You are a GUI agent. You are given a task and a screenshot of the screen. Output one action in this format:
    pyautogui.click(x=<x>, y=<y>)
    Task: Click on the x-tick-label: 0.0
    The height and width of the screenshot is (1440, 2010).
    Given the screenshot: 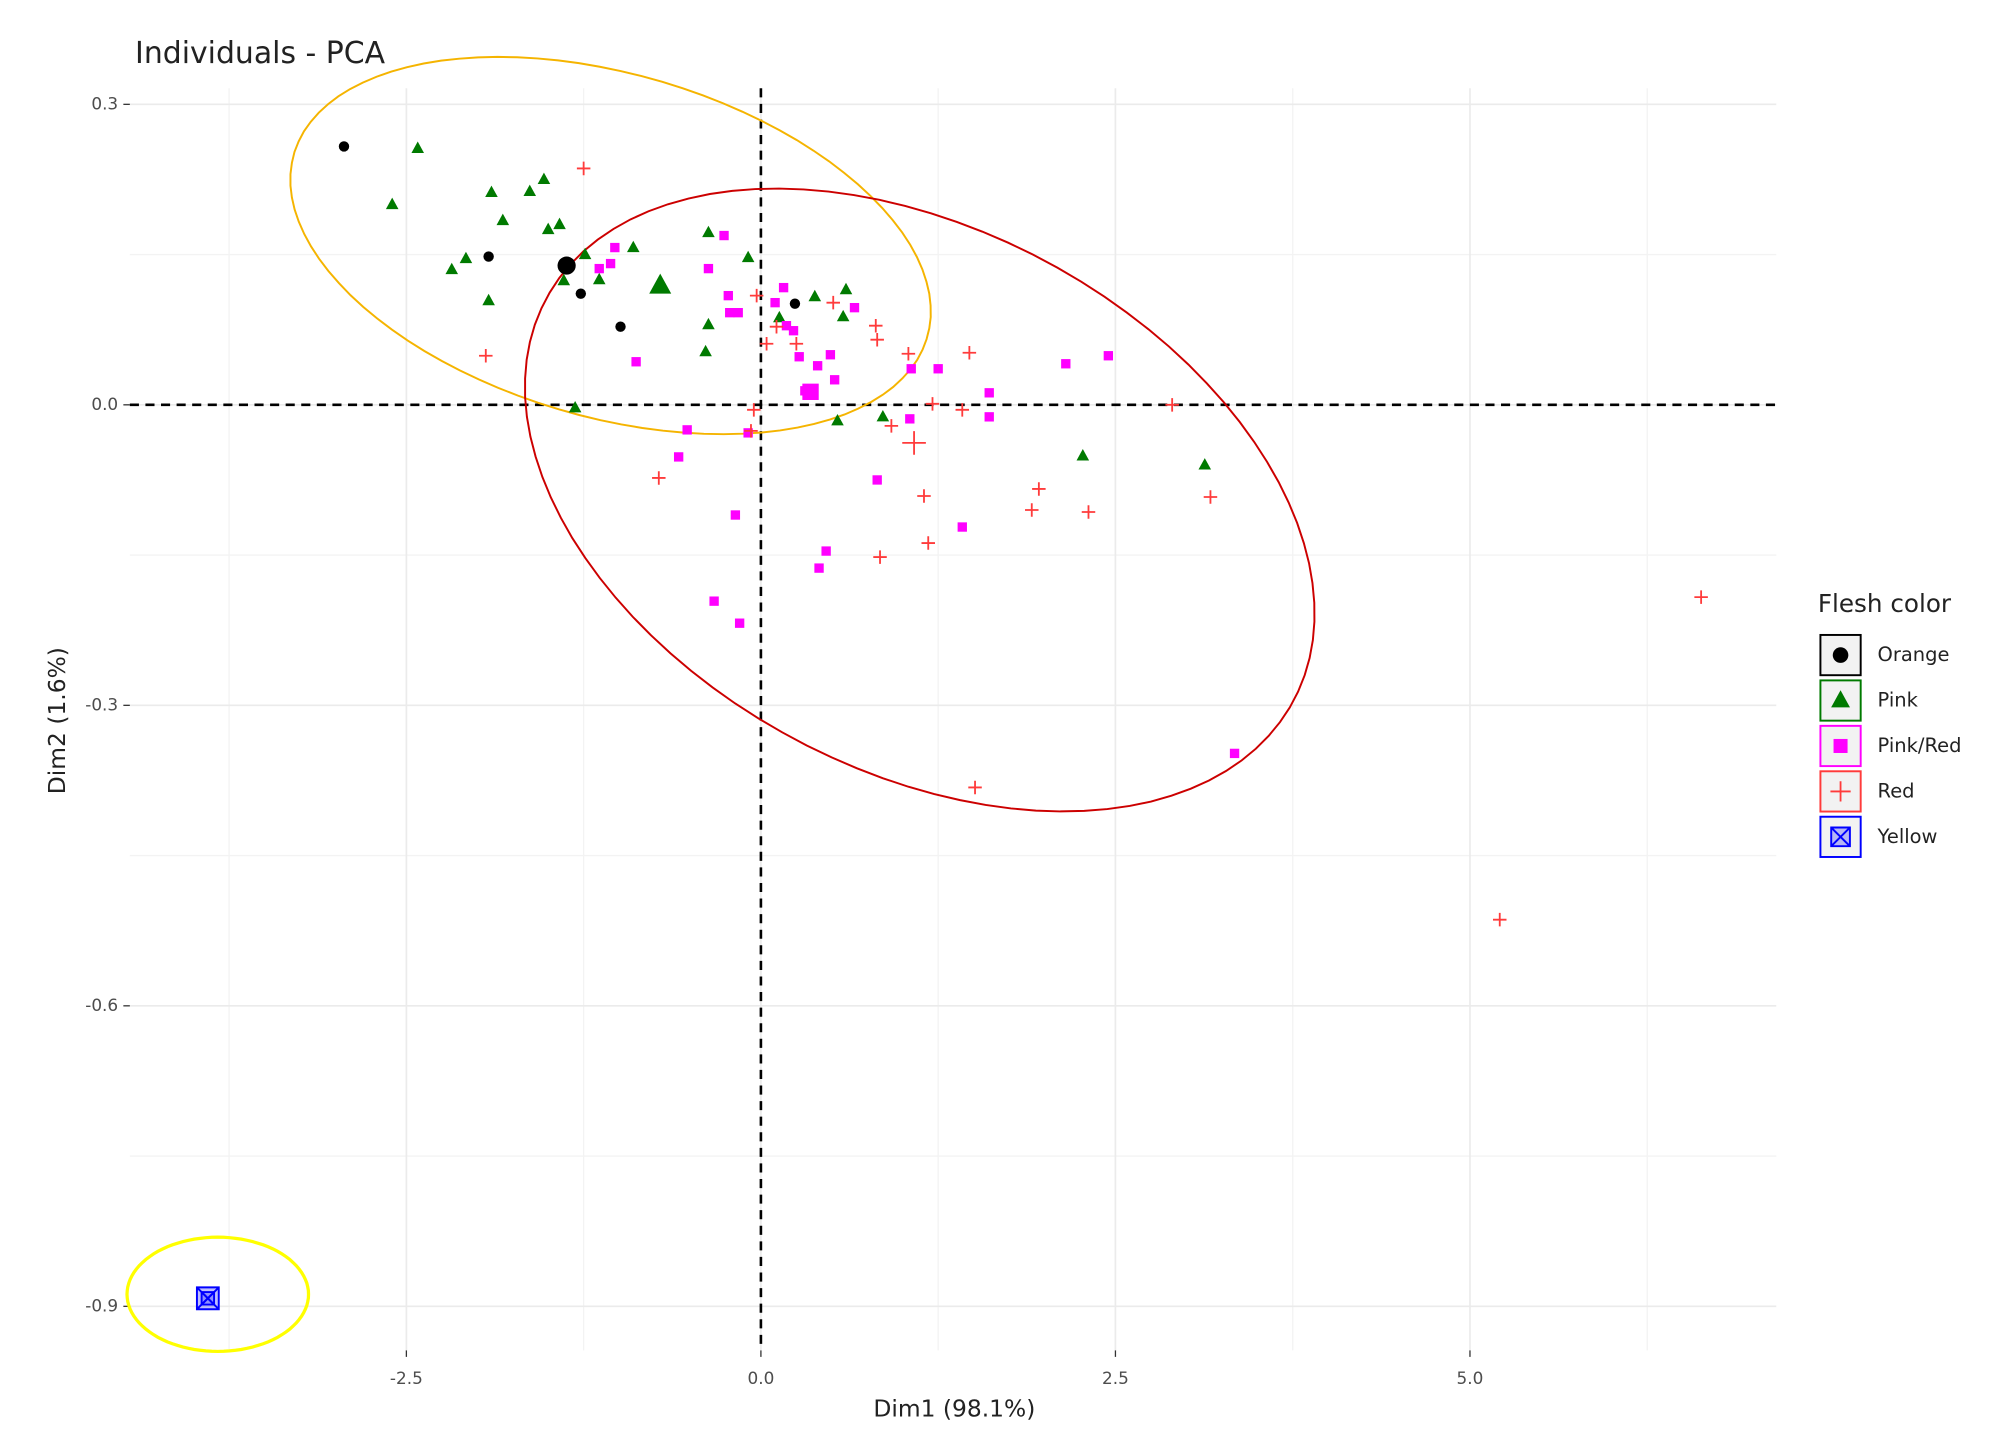 What is the action you would take?
    pyautogui.click(x=761, y=1378)
    